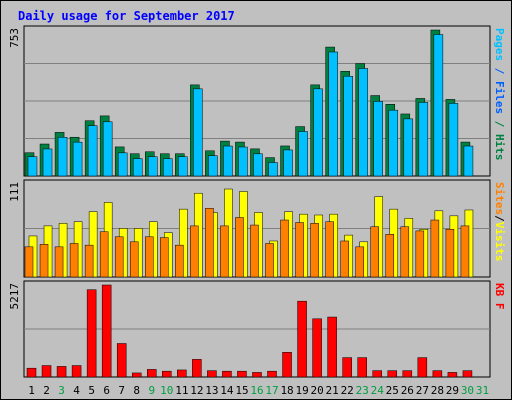 The height and width of the screenshot is (400, 512). I want to click on chart-title: Daily usage for September 2017, so click(126, 16).